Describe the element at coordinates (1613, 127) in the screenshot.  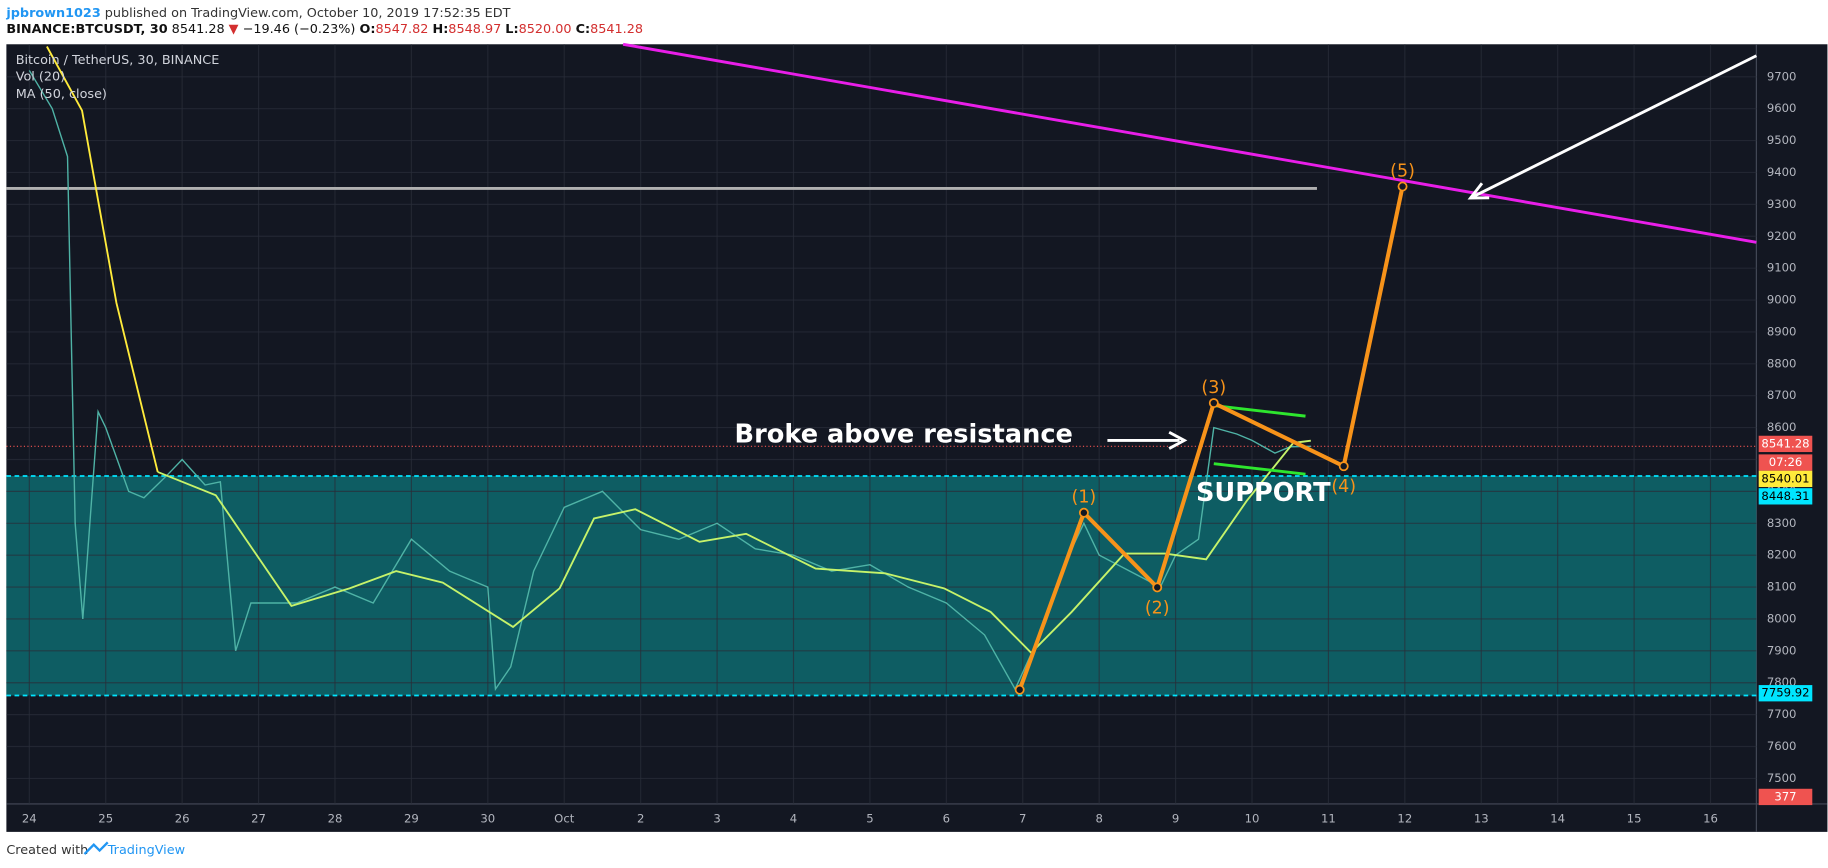
I see `pointer-arrow` at that location.